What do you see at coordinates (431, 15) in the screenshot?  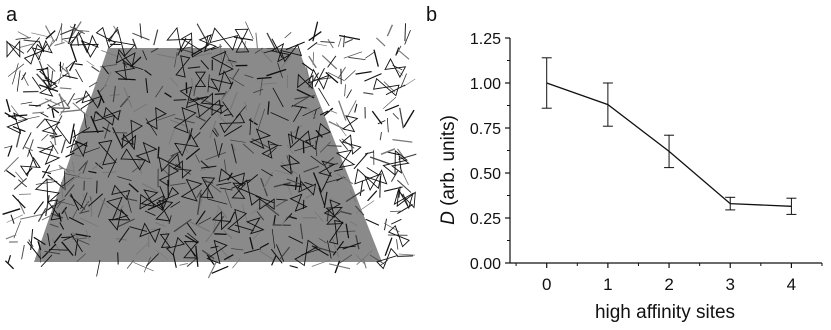 I see `panel-b-label: b` at bounding box center [431, 15].